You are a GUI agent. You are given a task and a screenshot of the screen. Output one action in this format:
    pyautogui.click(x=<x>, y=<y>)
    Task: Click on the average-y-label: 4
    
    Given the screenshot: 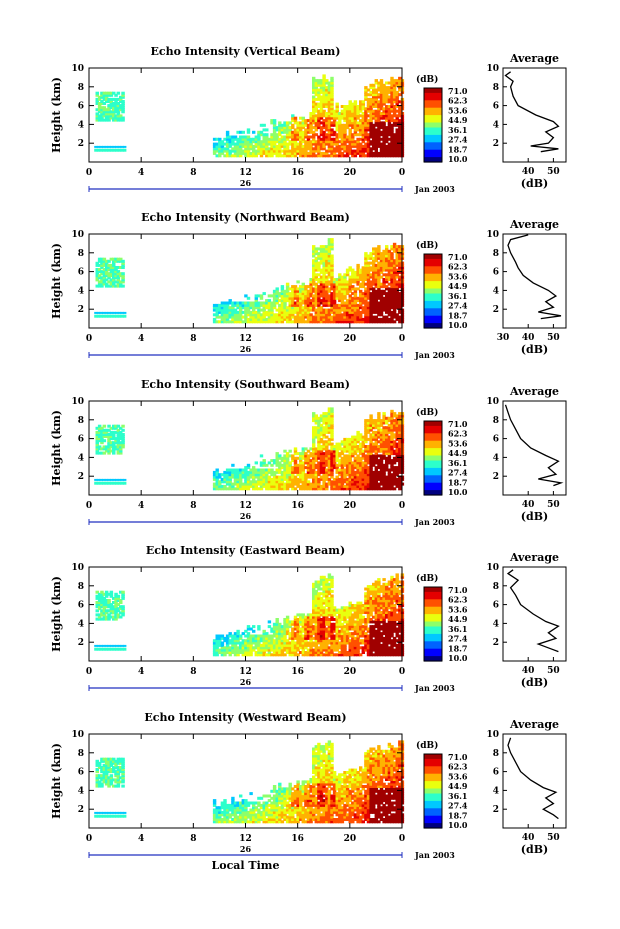 What is the action you would take?
    pyautogui.click(x=496, y=458)
    